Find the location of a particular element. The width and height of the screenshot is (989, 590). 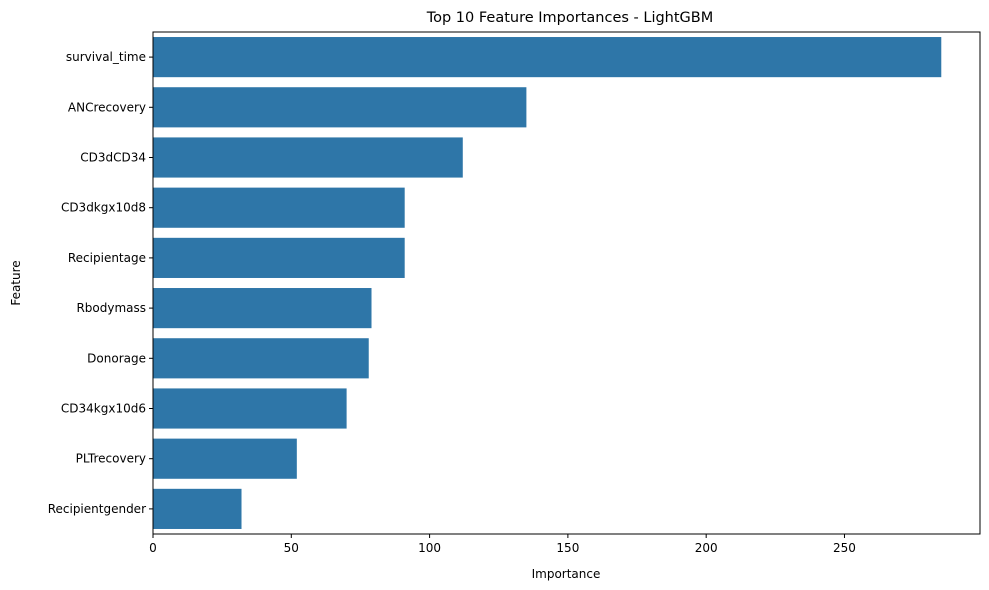

y-tick-label: Recipientage is located at coordinates (107, 258).